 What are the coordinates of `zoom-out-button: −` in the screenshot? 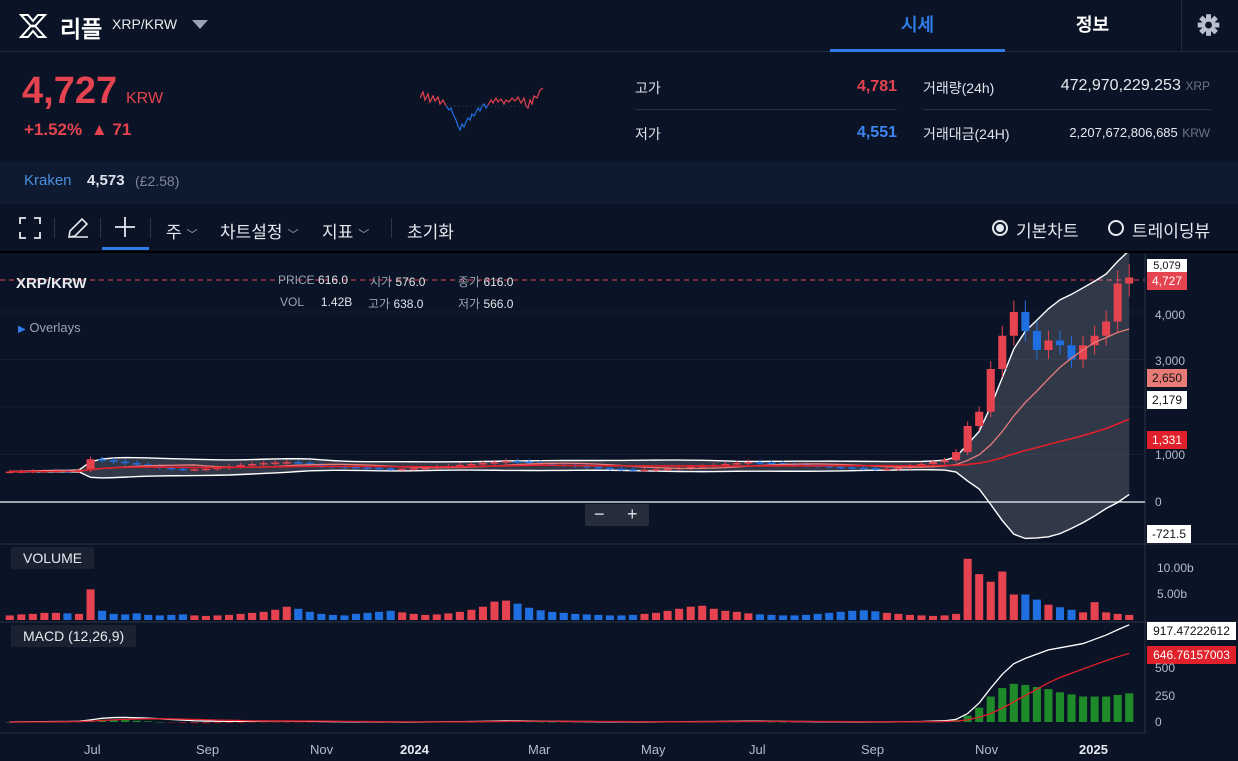 It's located at (599, 514).